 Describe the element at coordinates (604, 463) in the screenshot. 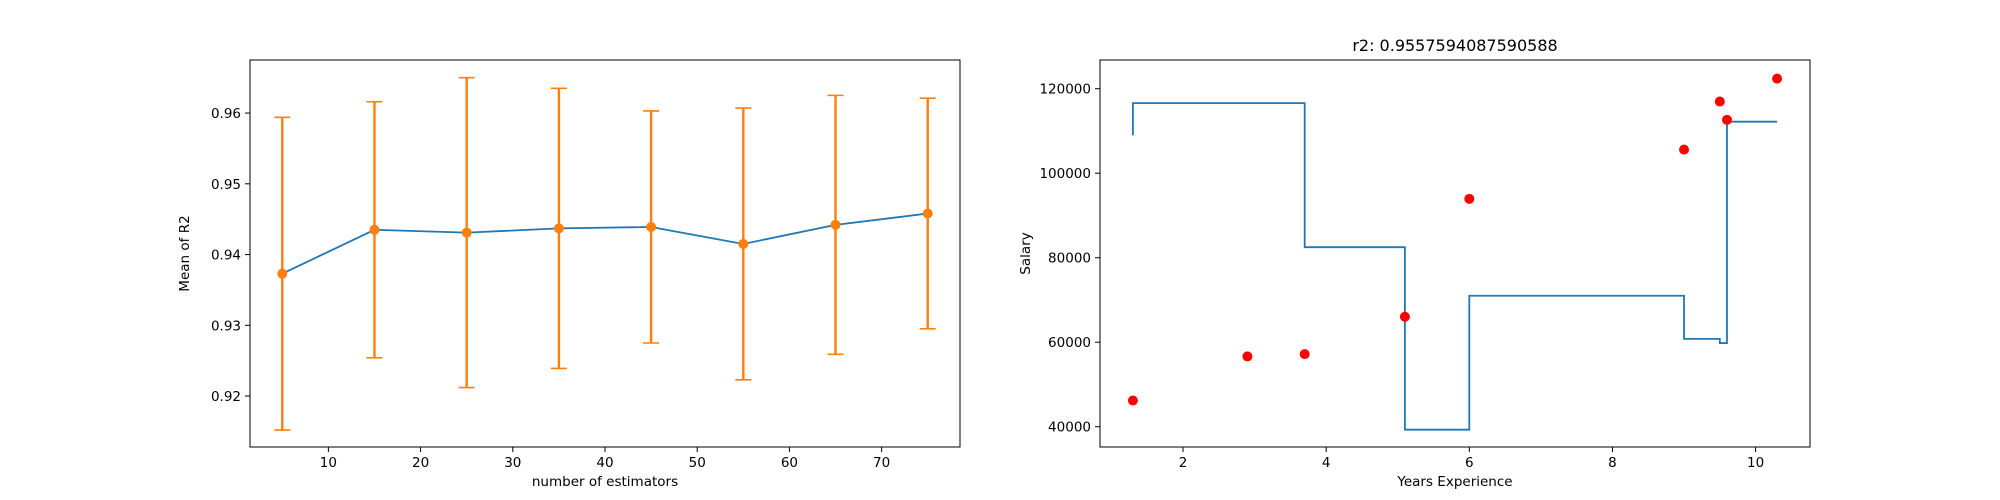

I see `x-tick-label: 40` at that location.